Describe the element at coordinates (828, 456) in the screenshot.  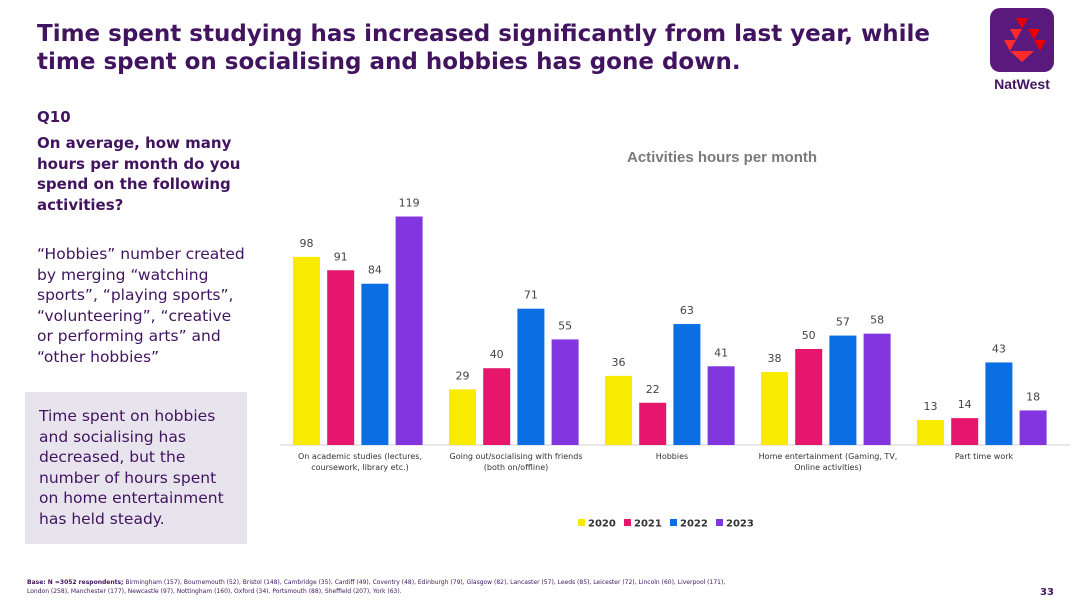
I see `category-label-3-line-0: Home entertainment (Gaming, TV,` at that location.